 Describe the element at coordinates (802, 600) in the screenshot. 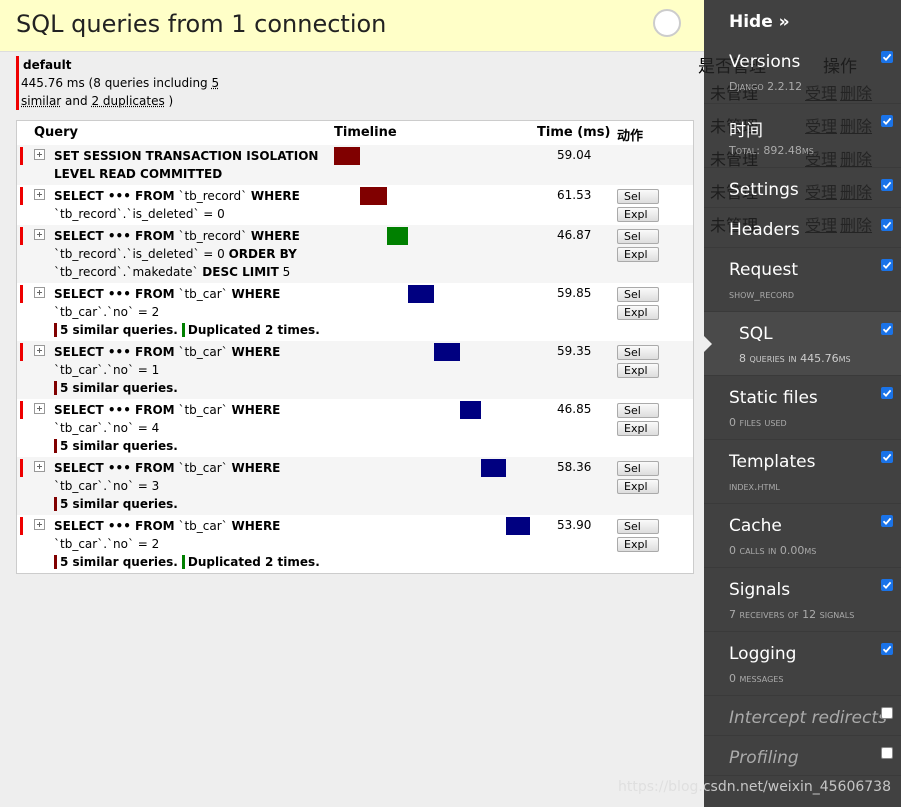

I see `panel-item: Signals 7 receivers of 12 signals` at that location.